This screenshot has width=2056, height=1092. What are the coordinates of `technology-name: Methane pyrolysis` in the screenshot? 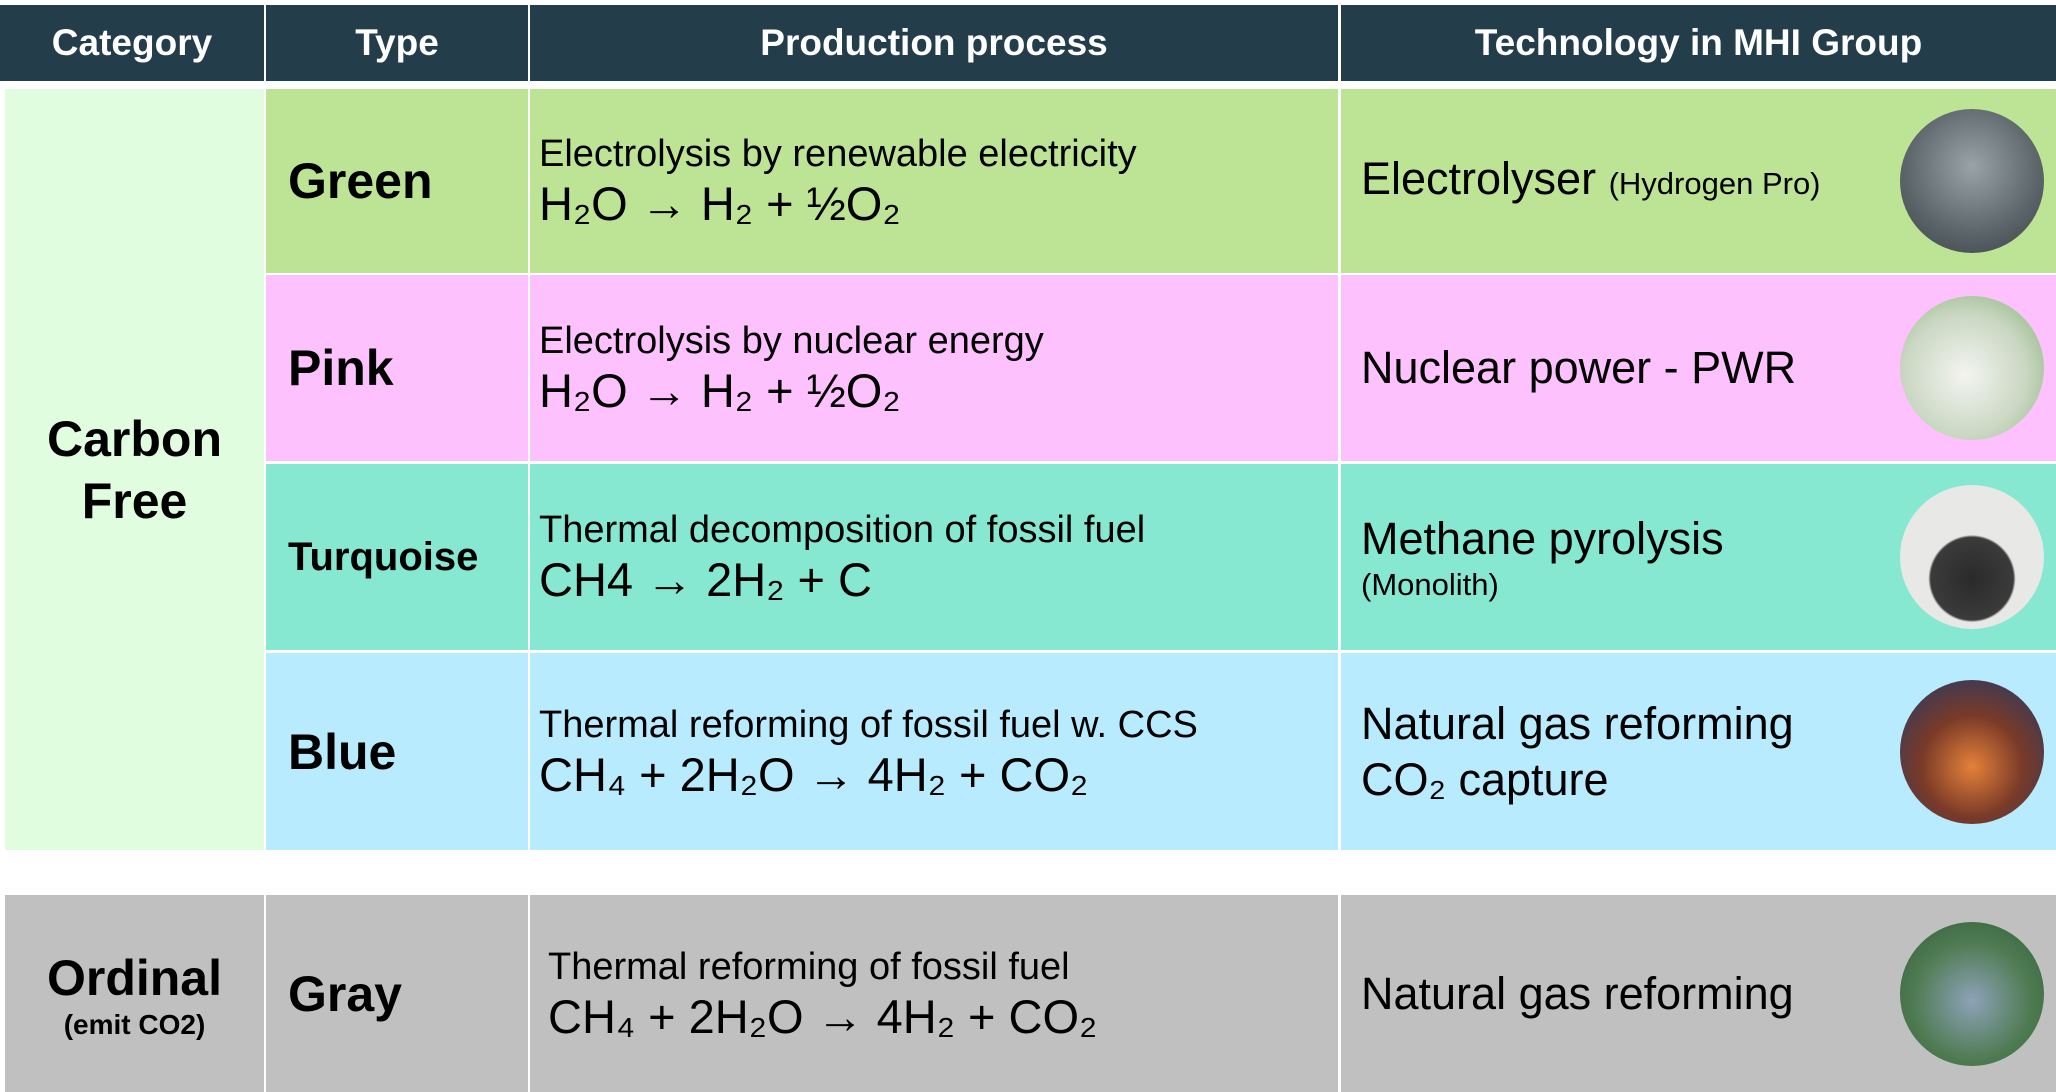 It's located at (1542, 538).